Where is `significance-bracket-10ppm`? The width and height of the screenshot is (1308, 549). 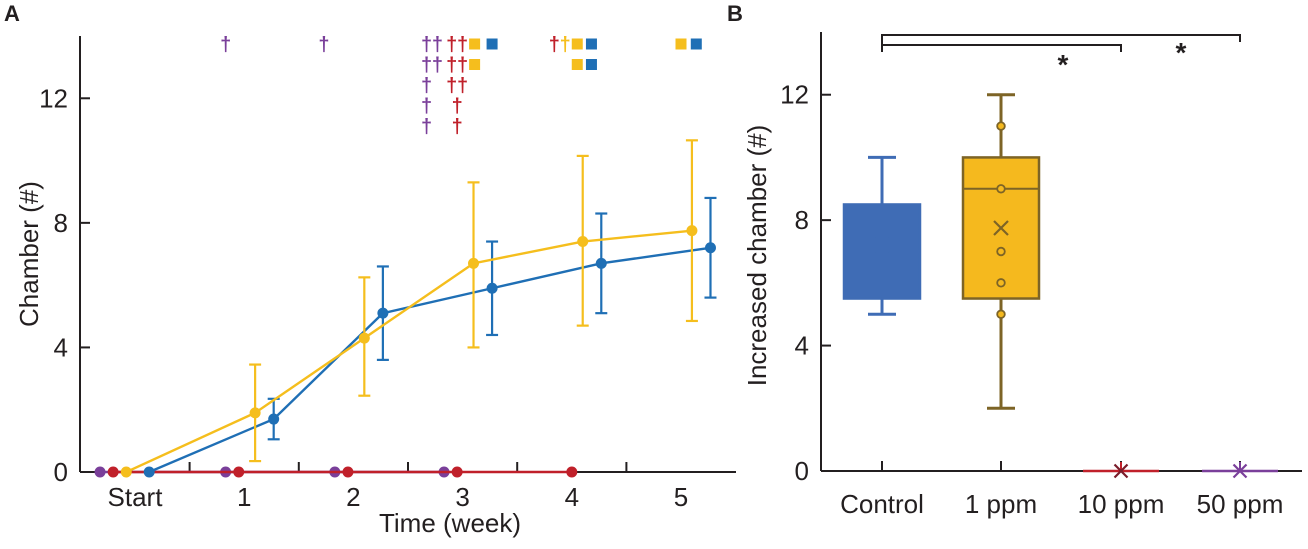
significance-bracket-10ppm is located at coordinates (1001, 48).